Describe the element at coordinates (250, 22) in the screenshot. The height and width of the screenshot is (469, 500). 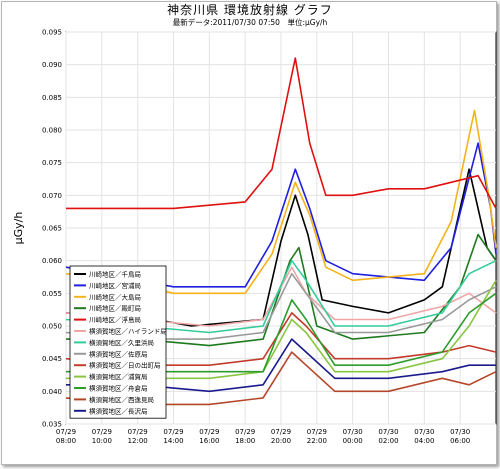
I see `chart-subtitle: 最新データ:2011/07/30 07:50 単位:μGy/h` at that location.